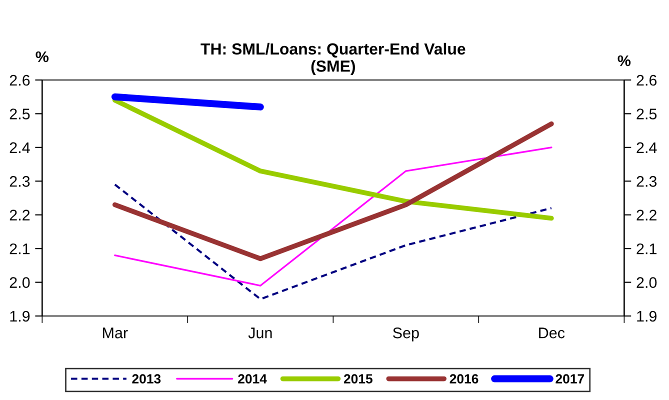 The height and width of the screenshot is (400, 669). What do you see at coordinates (358, 379) in the screenshot?
I see `legend-label: 2015` at bounding box center [358, 379].